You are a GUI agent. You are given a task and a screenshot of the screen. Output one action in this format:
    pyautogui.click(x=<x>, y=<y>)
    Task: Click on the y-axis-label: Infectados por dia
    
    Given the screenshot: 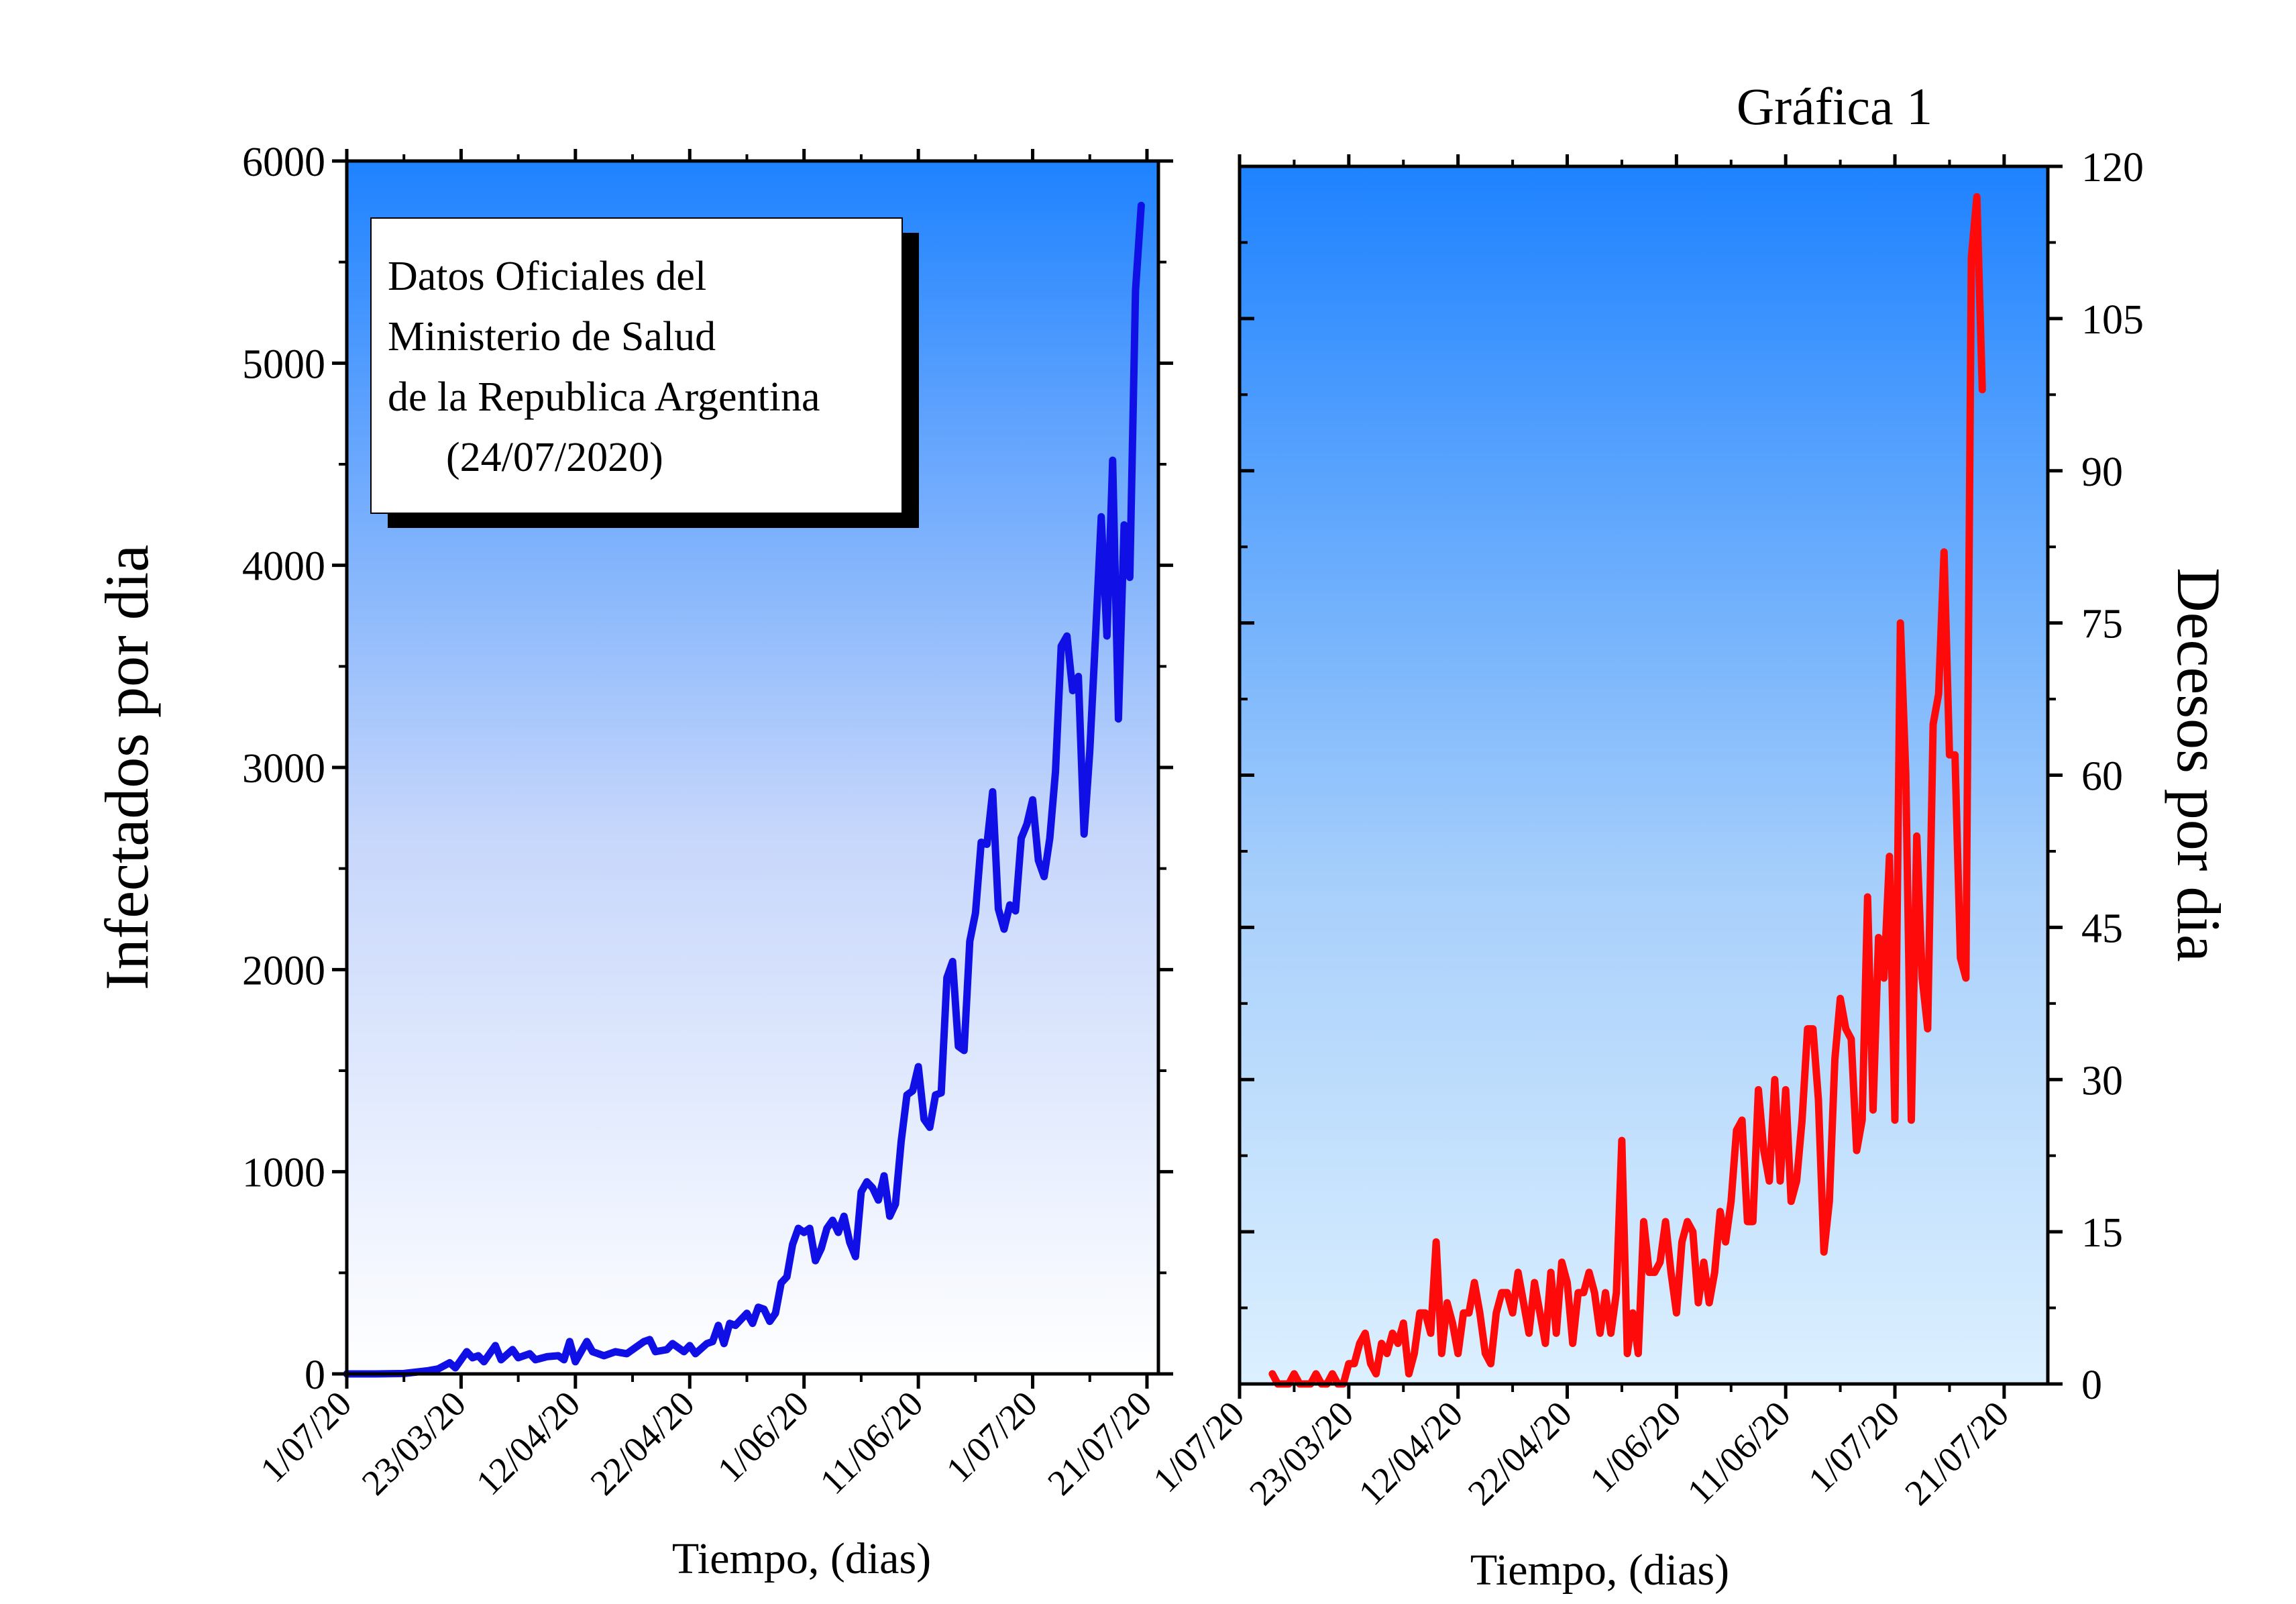 What is the action you would take?
    pyautogui.click(x=127, y=767)
    